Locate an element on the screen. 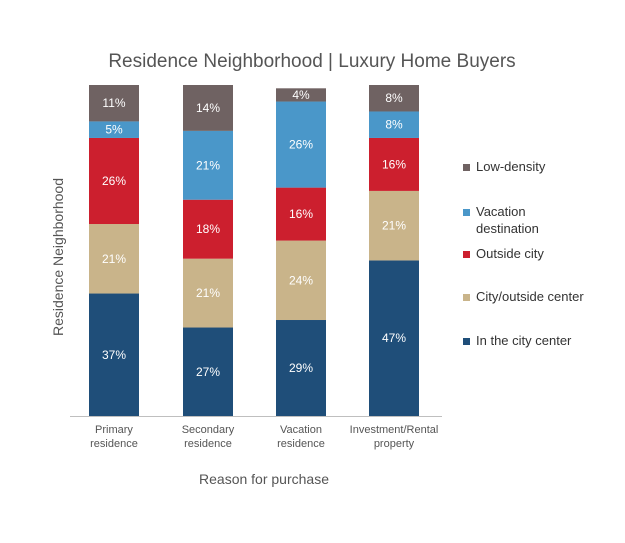  data-label-vacation-destination-4: 8% is located at coordinates (394, 125).